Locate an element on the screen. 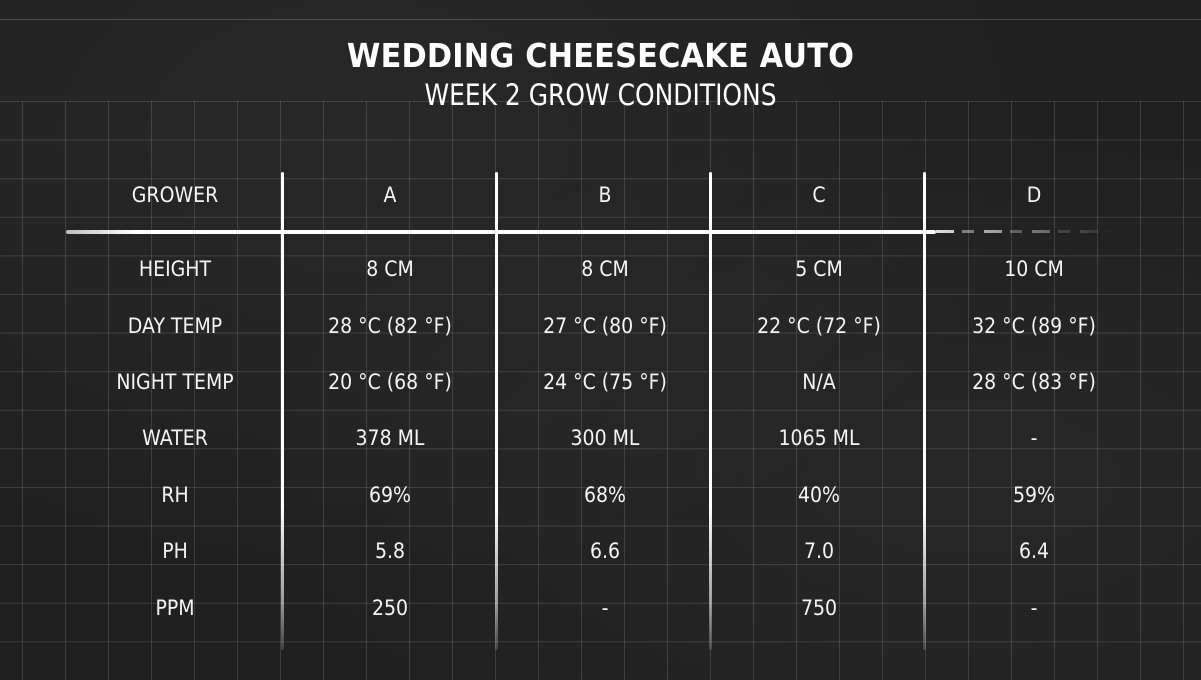 This screenshot has width=1201, height=680. header-grower-label: GROWER is located at coordinates (175, 195).